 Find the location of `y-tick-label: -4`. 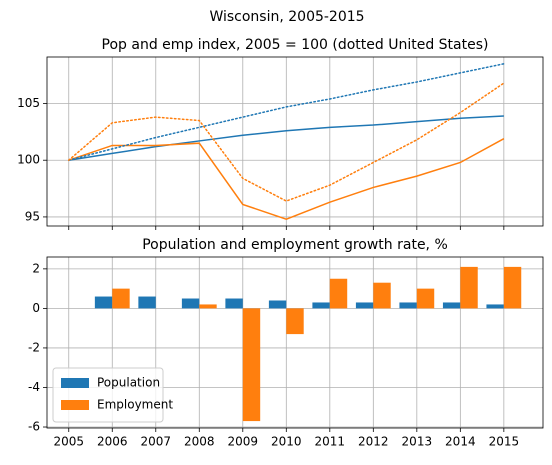

y-tick-label: -4 is located at coordinates (34, 387).